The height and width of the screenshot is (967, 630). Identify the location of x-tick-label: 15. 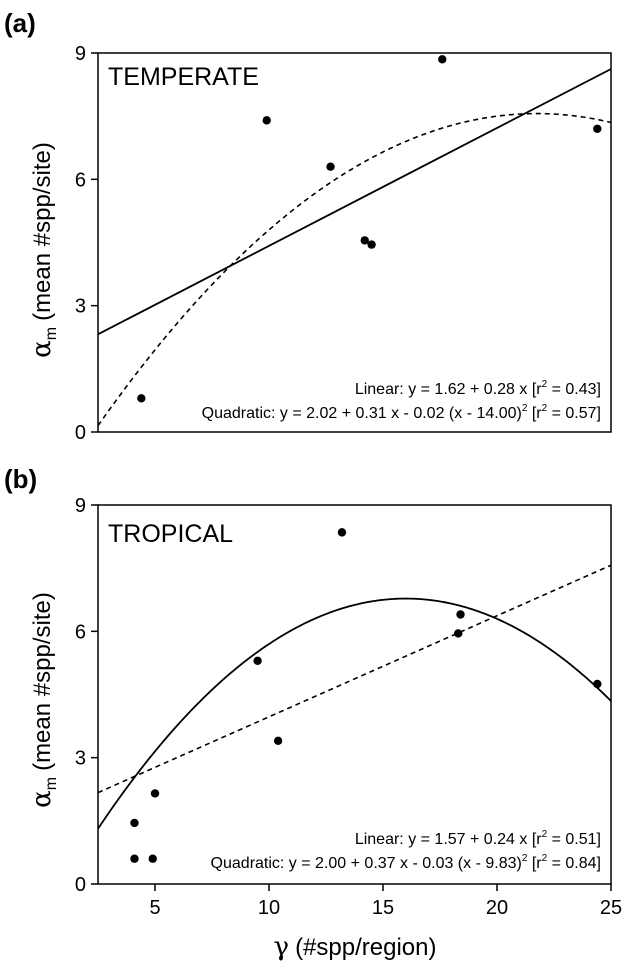
(383, 908).